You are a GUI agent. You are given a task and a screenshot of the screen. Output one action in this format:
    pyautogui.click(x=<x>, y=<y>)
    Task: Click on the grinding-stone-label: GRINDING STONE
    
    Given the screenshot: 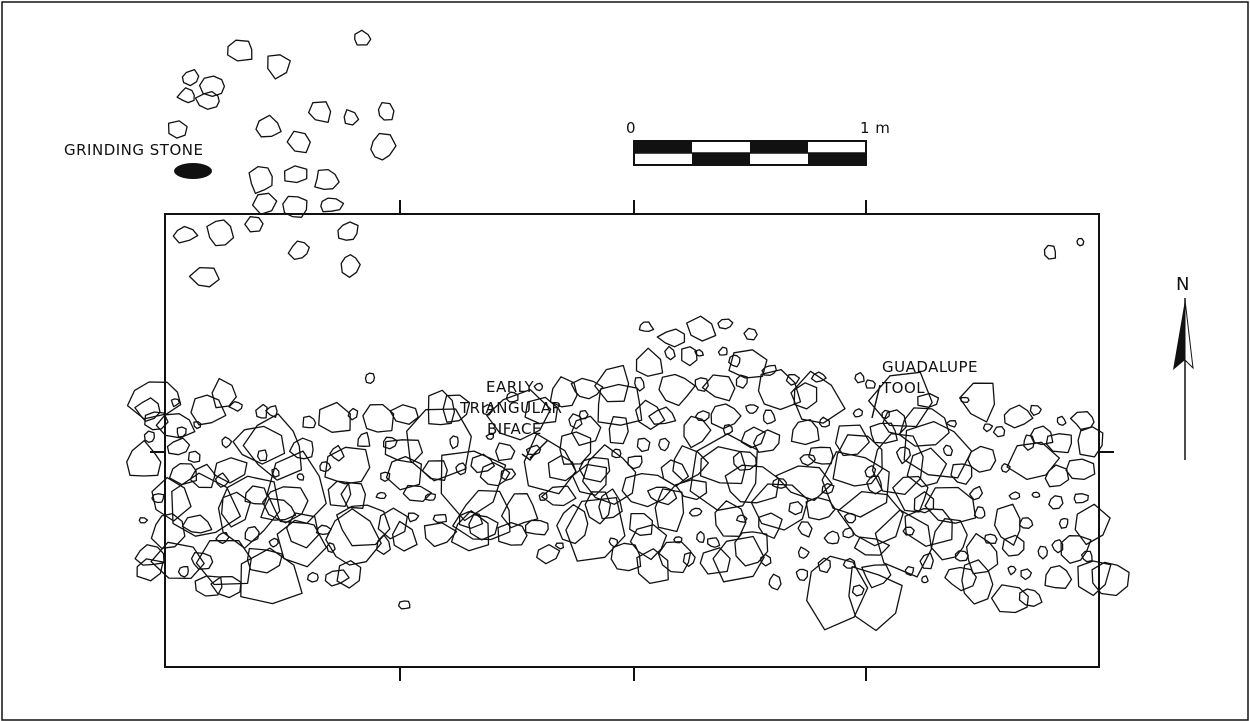 What is the action you would take?
    pyautogui.click(x=133, y=150)
    